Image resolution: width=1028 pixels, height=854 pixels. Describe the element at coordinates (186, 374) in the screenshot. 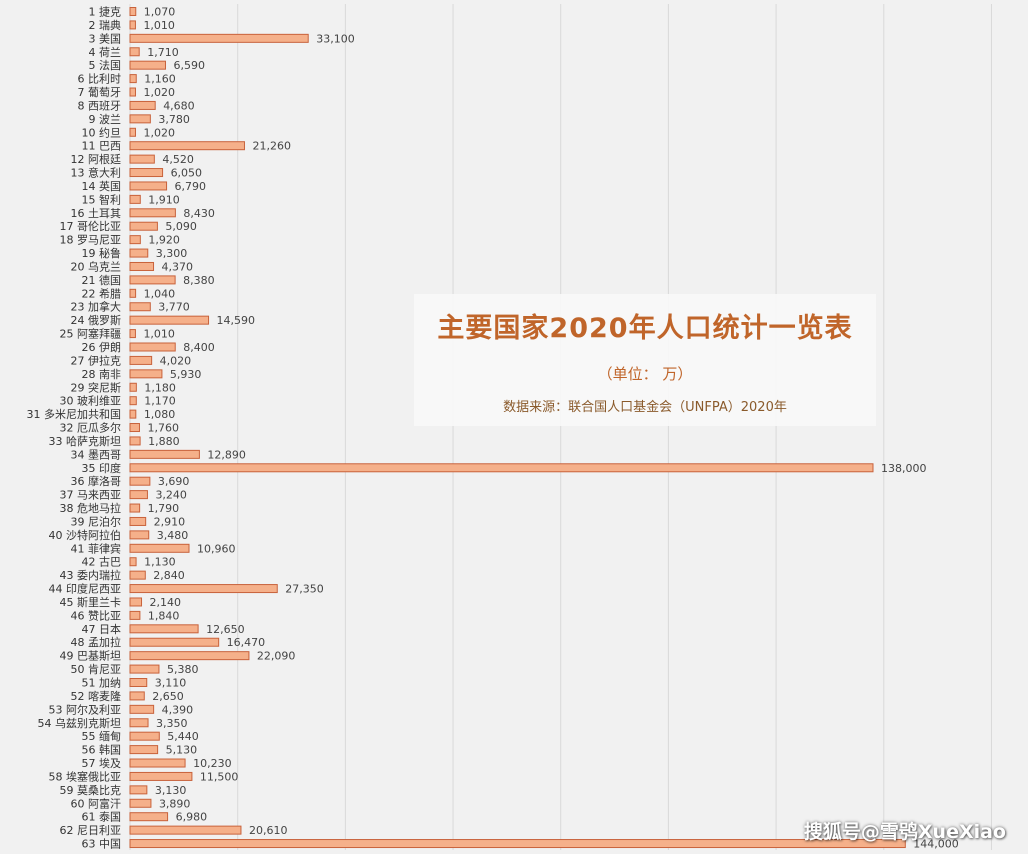

I see `value-label: 5,930` at that location.